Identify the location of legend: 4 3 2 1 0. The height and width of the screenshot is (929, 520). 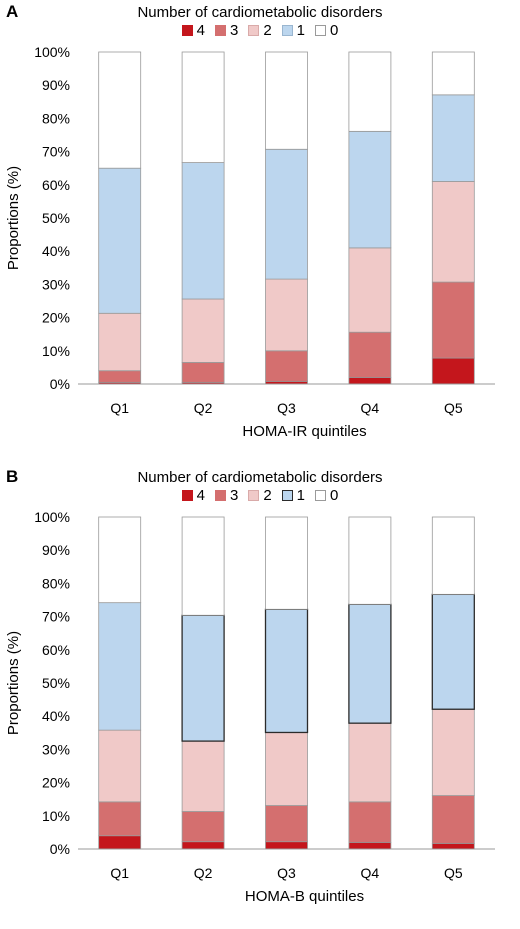
(260, 495).